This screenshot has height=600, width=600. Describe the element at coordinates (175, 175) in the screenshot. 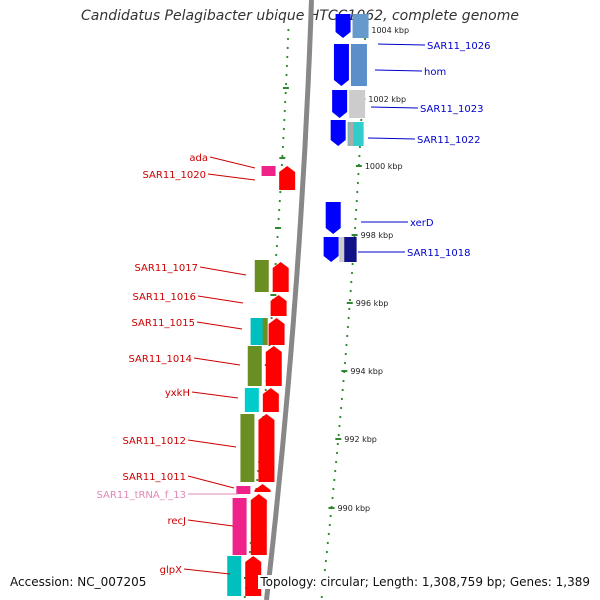

I see `reverse-gene-label: SAR11_1020` at that location.